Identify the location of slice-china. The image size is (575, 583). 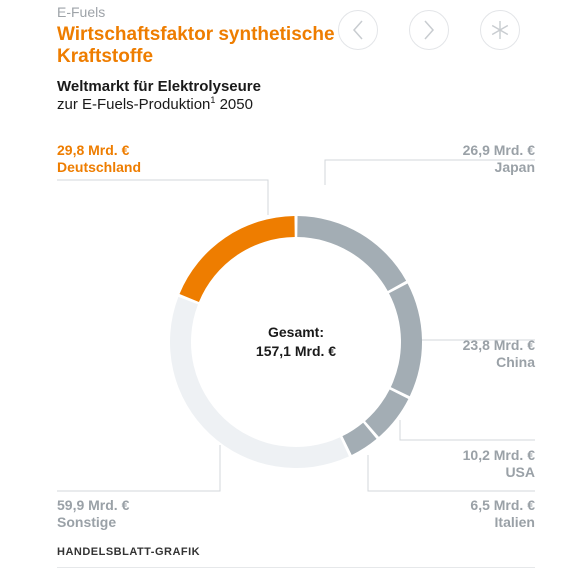
(405, 340).